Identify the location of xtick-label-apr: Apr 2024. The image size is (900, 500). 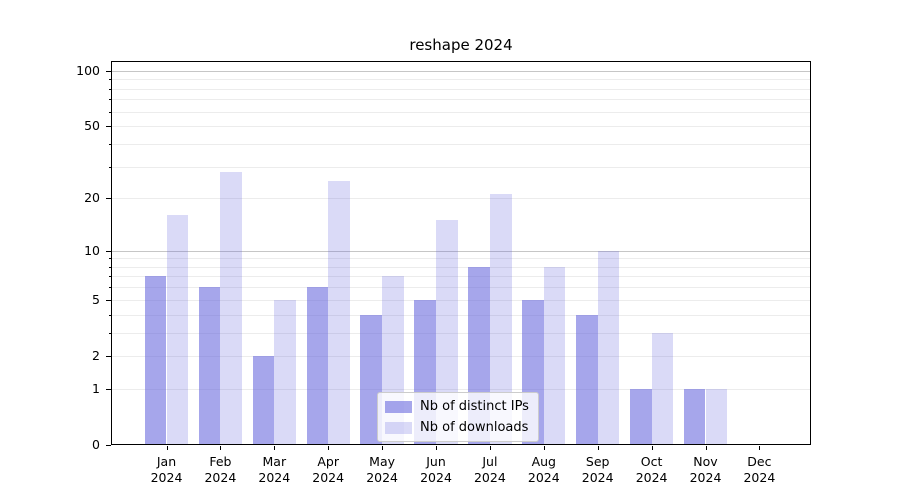
(328, 470).